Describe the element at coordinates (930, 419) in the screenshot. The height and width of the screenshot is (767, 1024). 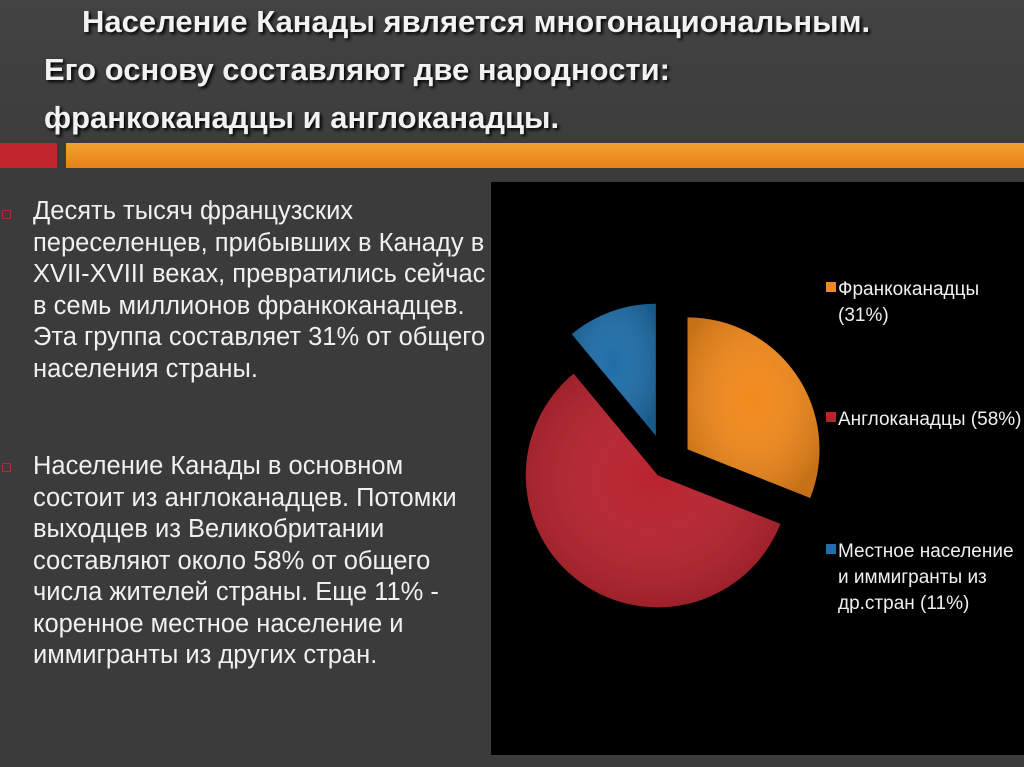
I see `legend-label: Англоканадцы (58%)` at that location.